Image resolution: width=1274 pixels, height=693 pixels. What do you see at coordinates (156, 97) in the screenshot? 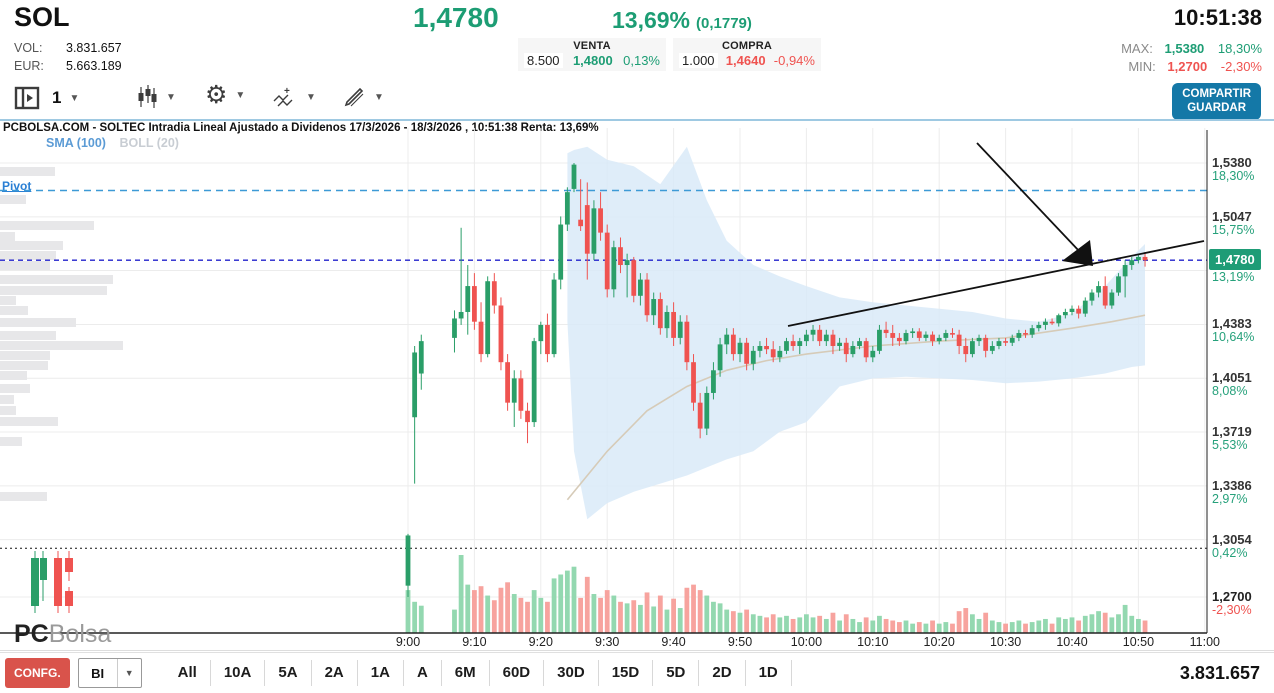
I see `chart-type-dropdown: ▼` at bounding box center [156, 97].